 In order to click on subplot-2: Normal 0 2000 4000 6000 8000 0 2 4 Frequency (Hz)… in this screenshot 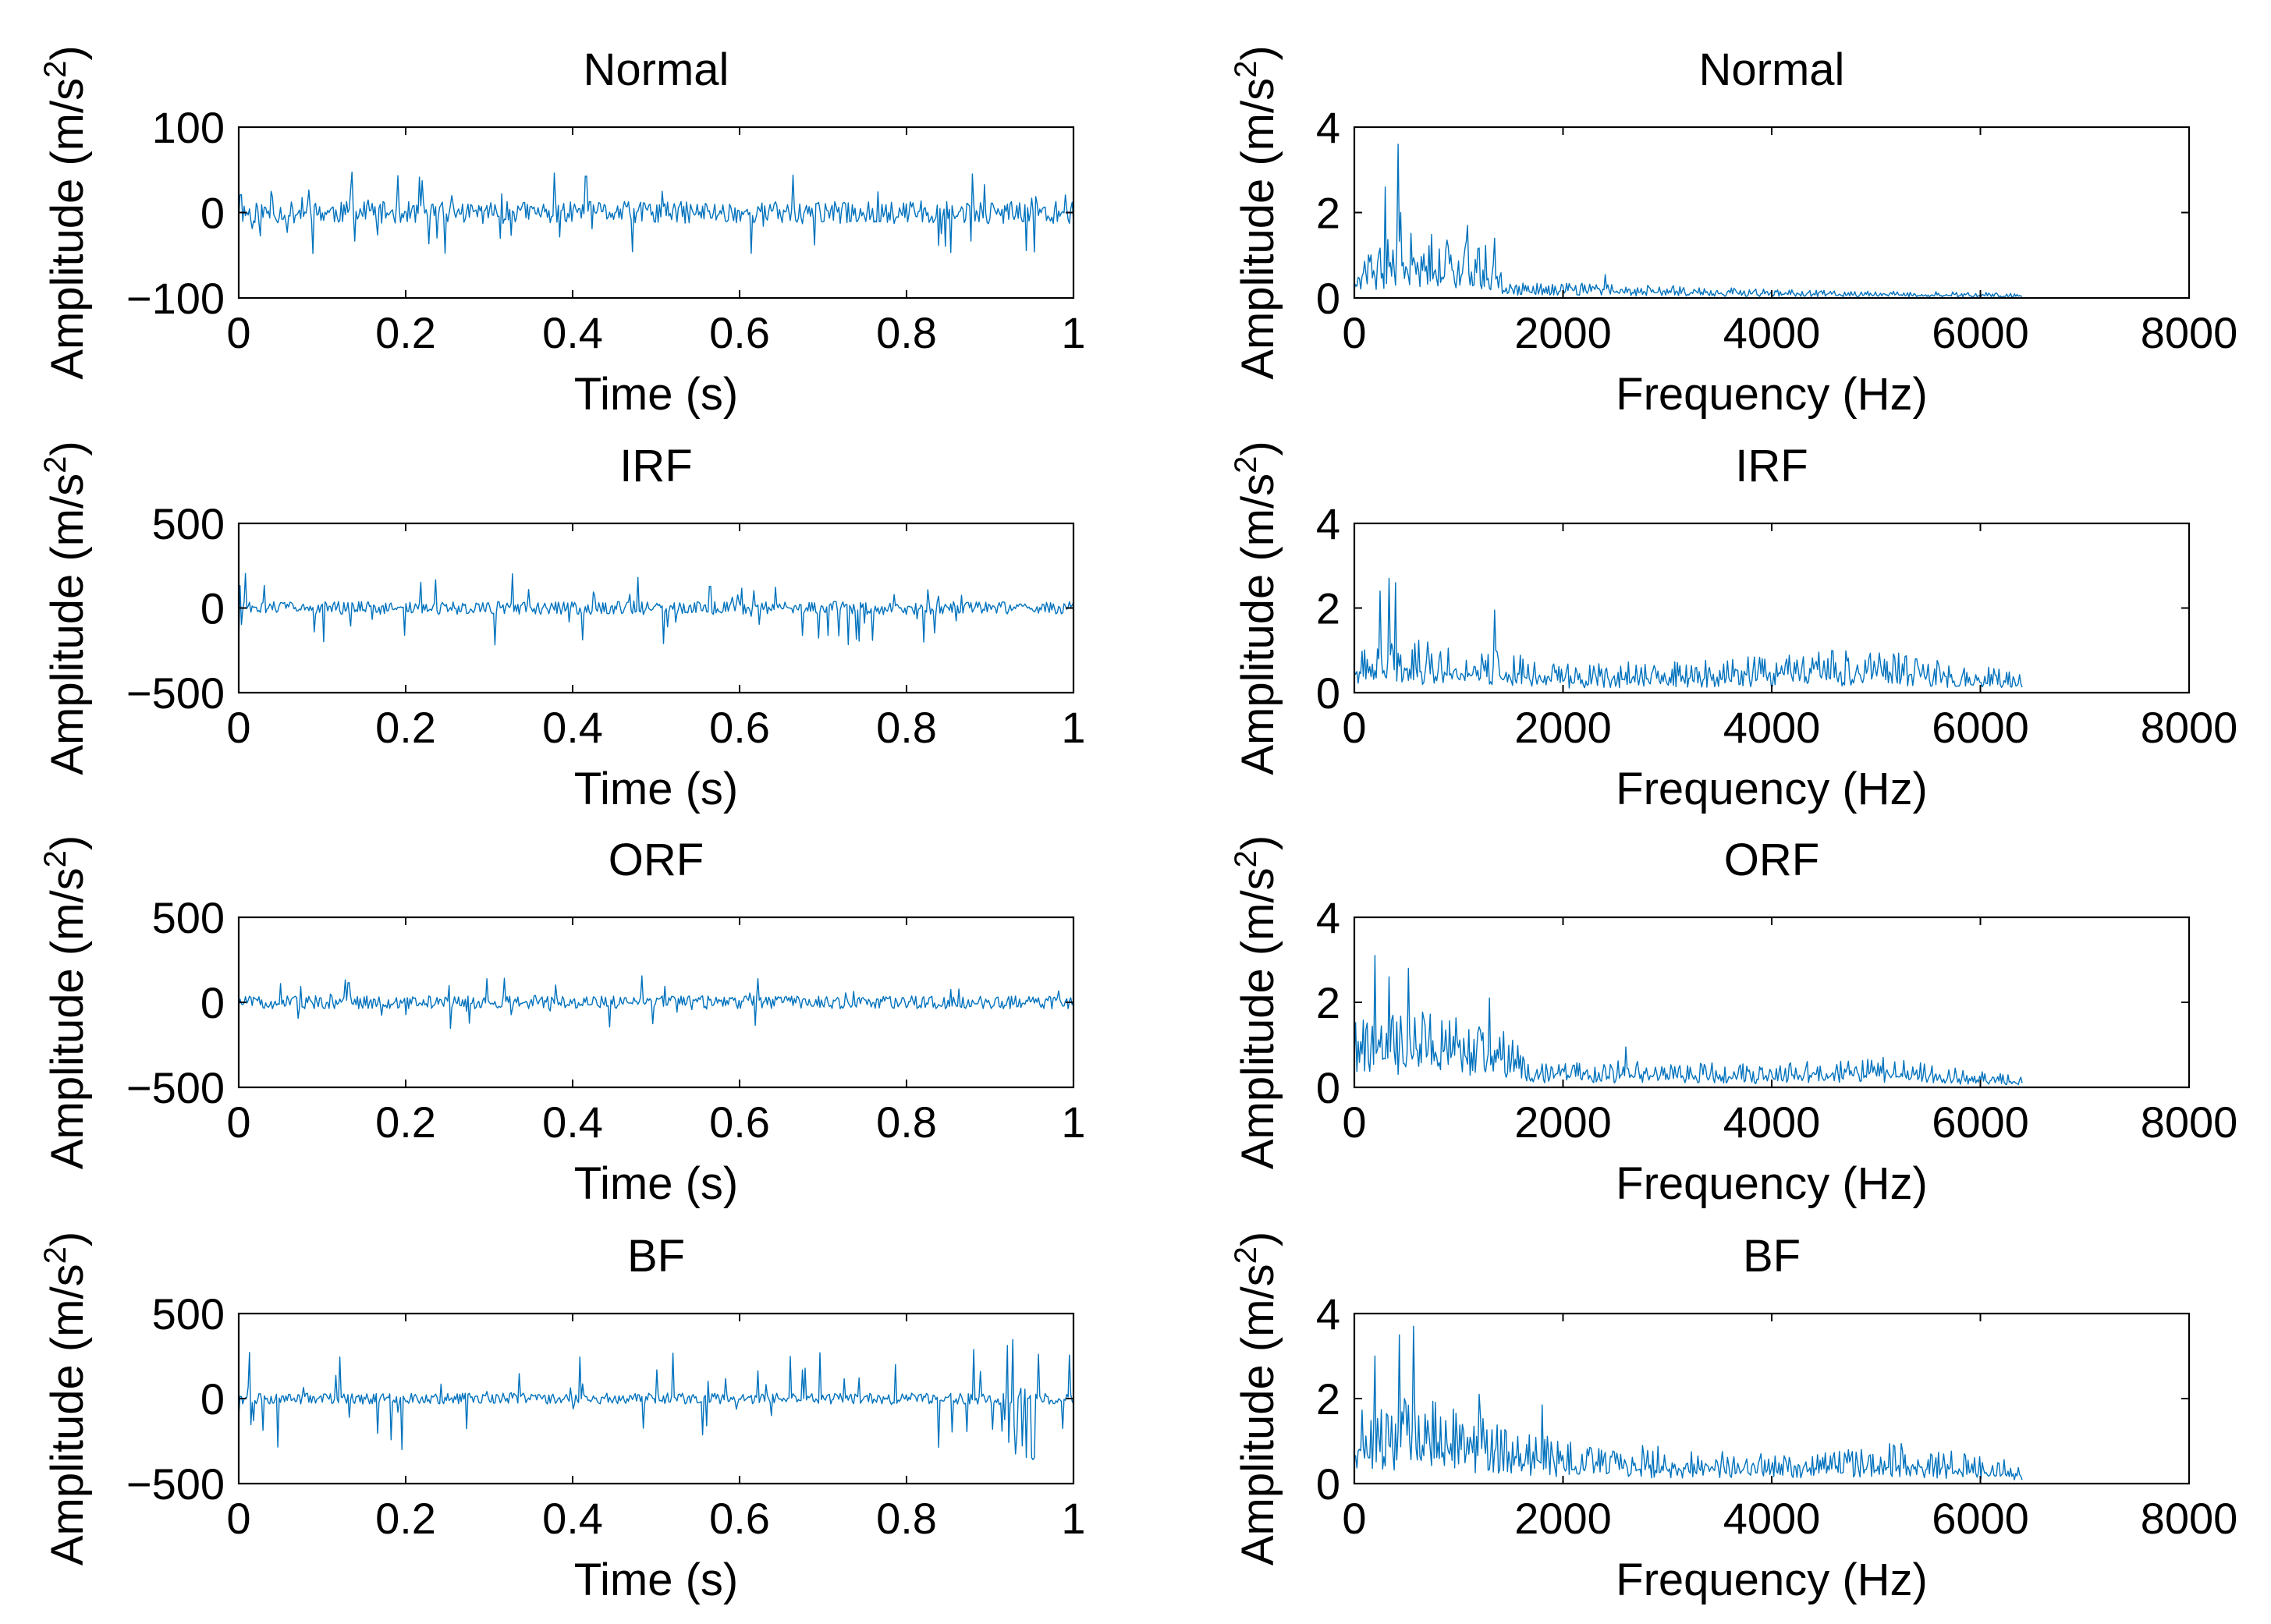, I will do `click(1733, 232)`.